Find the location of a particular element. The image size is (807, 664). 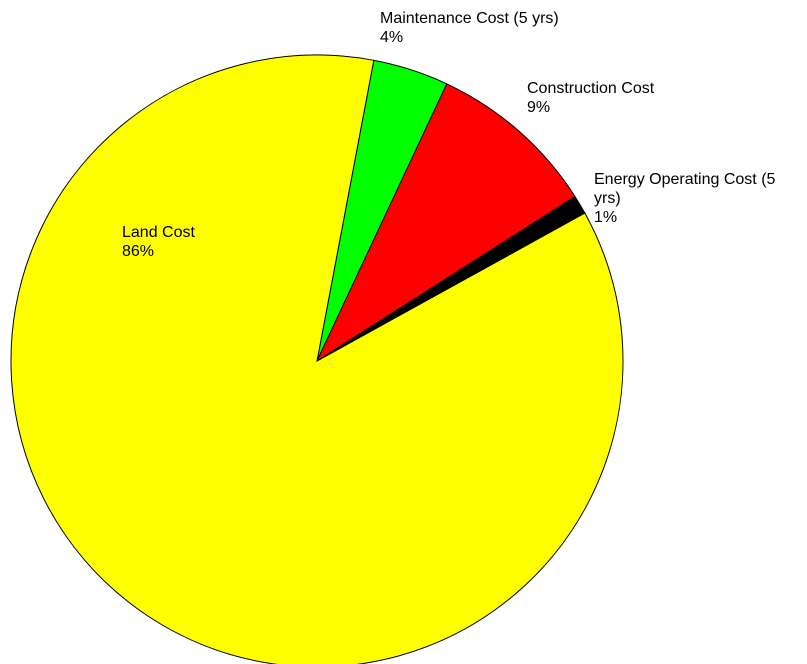

slice-name: Construction Cost is located at coordinates (591, 88).